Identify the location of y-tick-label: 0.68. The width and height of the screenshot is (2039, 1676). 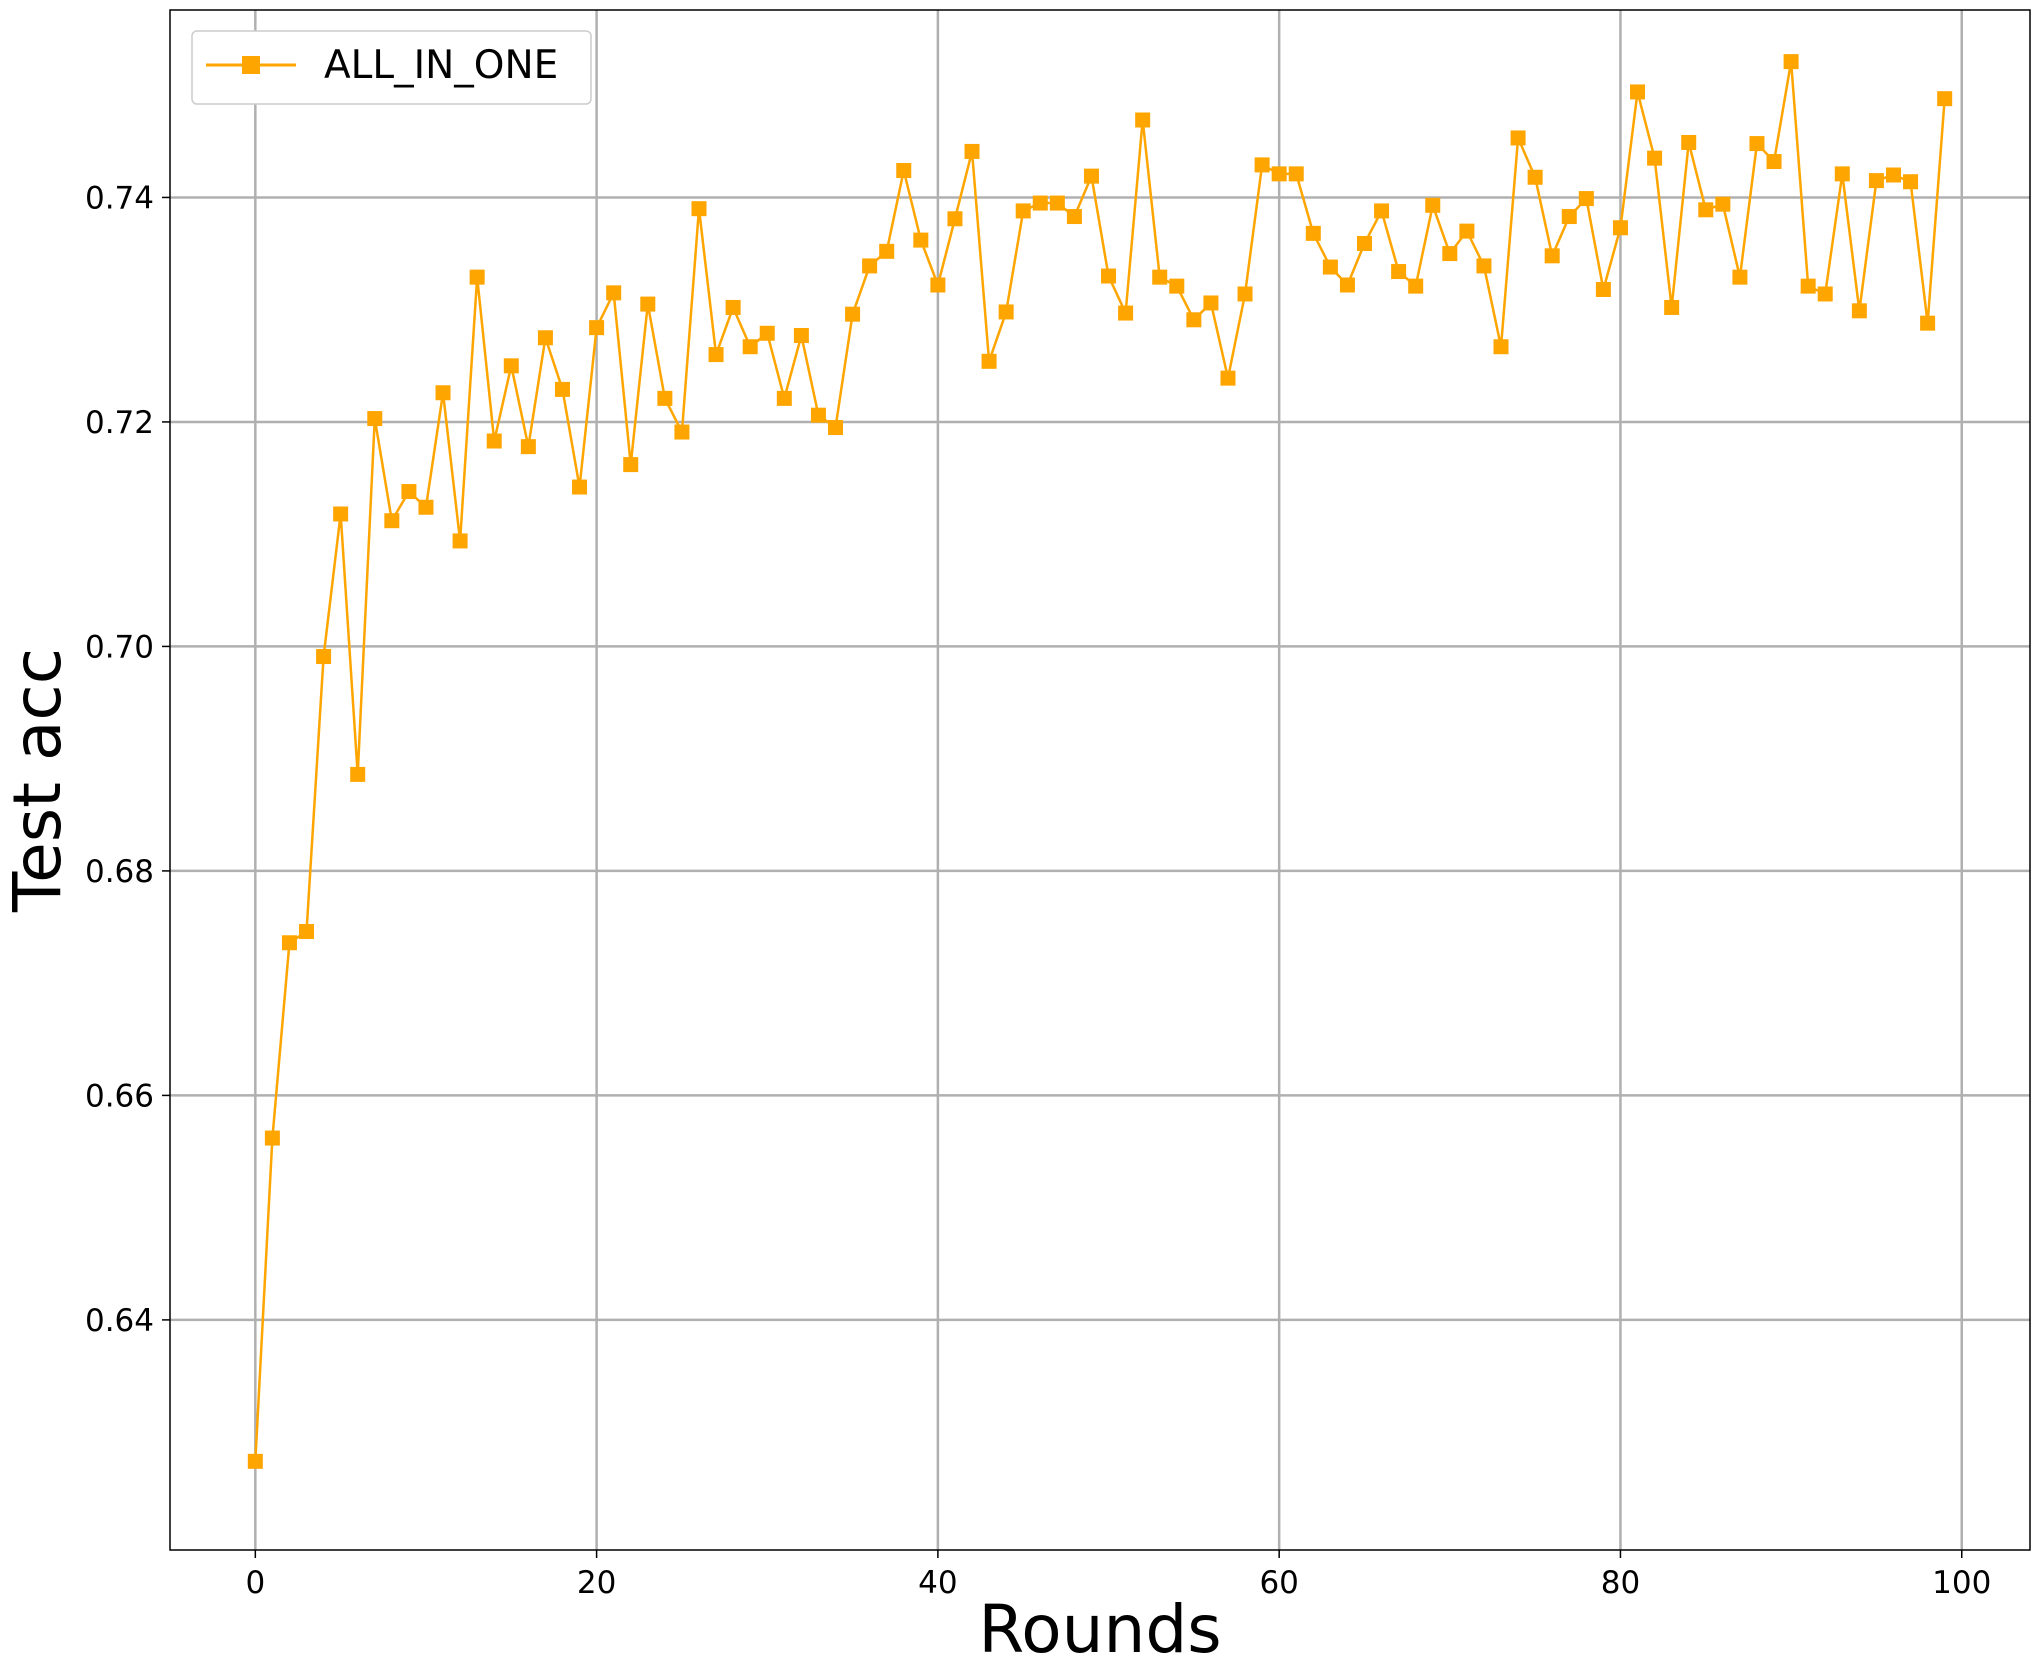
(119, 872).